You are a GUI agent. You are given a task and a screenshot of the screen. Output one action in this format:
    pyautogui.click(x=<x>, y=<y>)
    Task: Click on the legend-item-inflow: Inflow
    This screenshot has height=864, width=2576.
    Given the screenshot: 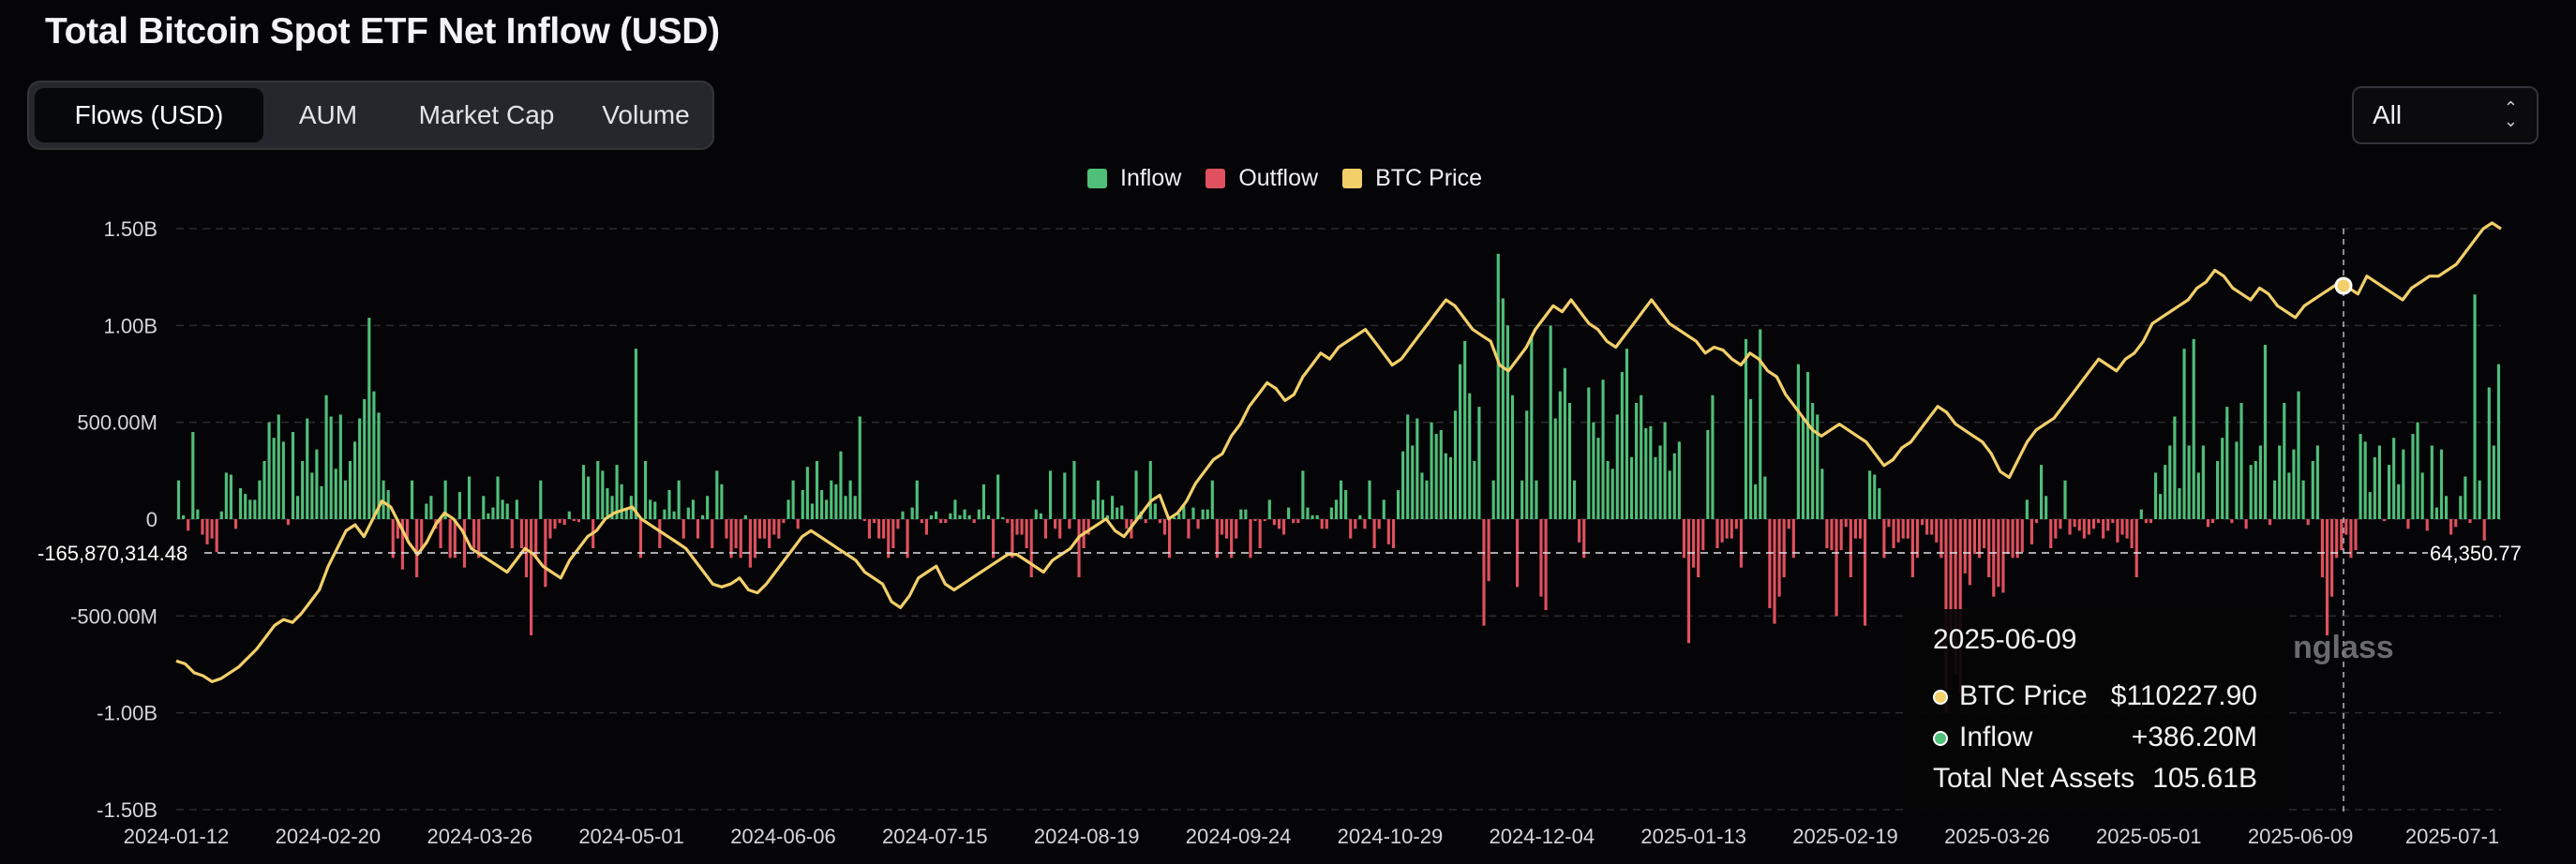 What is the action you would take?
    pyautogui.click(x=1134, y=178)
    